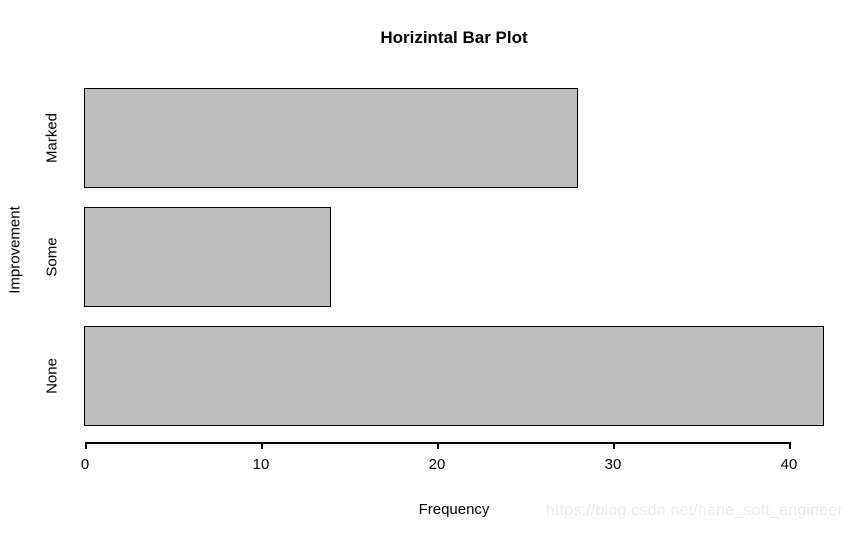 Image resolution: width=854 pixels, height=533 pixels. What do you see at coordinates (52, 376) in the screenshot?
I see `category-label: None` at bounding box center [52, 376].